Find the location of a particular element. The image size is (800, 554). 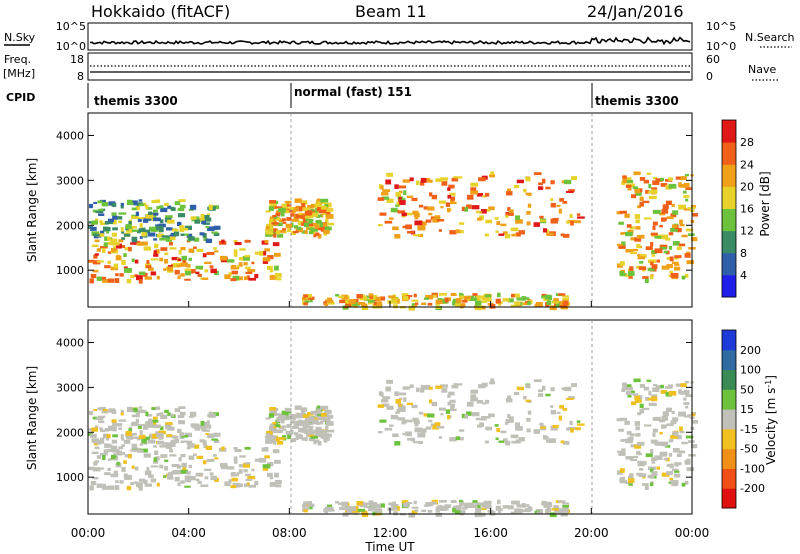

nsky-trace is located at coordinates (390, 41).